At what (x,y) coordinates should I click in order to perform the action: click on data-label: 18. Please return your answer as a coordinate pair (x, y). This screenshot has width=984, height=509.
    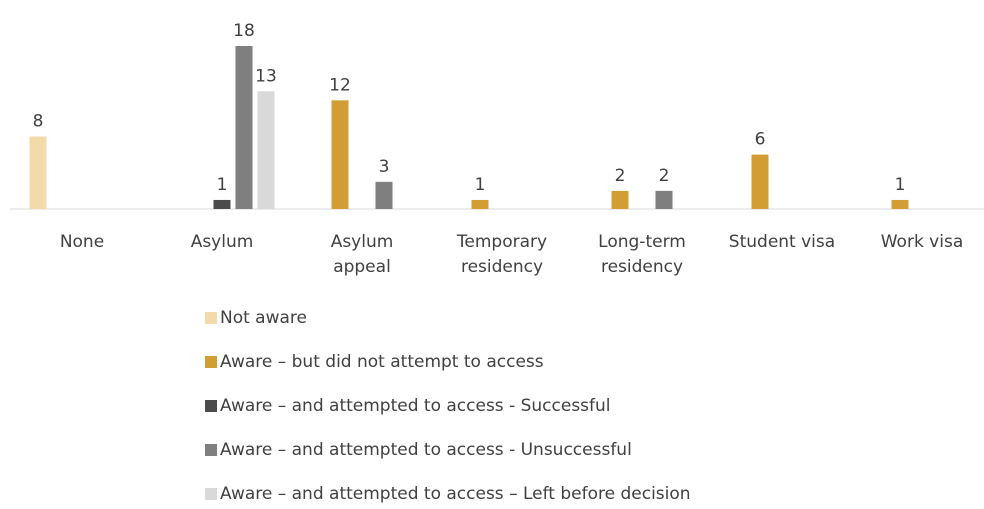
    Looking at the image, I should click on (244, 31).